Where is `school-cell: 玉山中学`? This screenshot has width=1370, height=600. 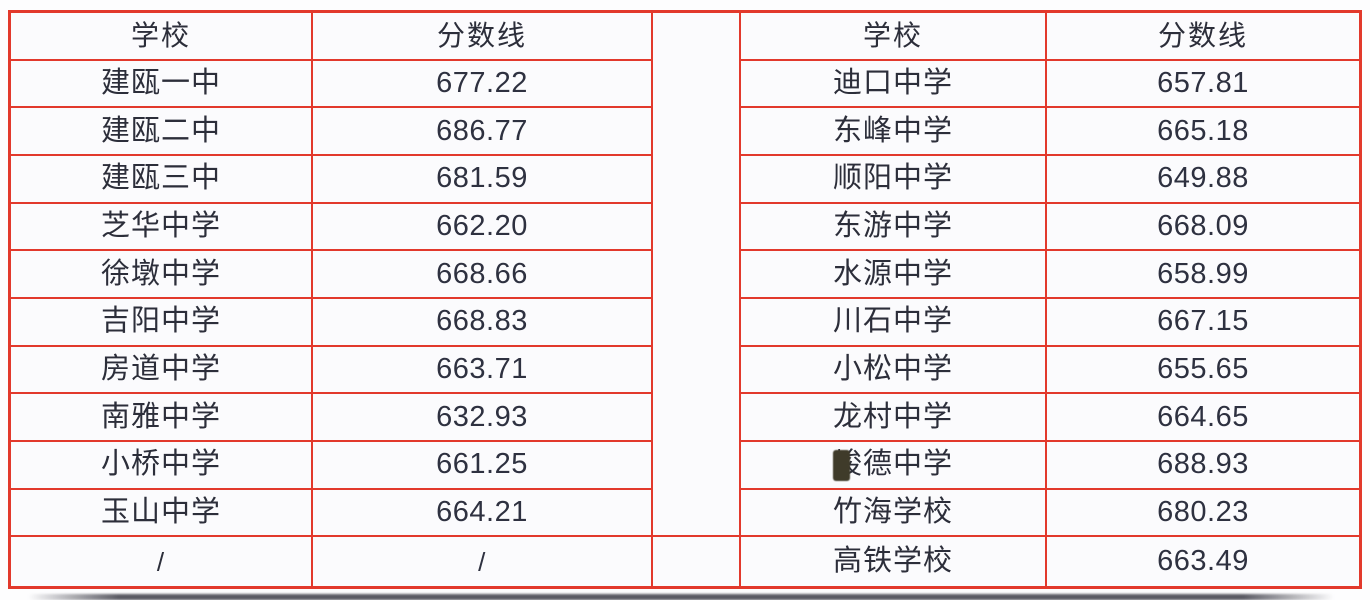
school-cell: 玉山中学 is located at coordinates (161, 512).